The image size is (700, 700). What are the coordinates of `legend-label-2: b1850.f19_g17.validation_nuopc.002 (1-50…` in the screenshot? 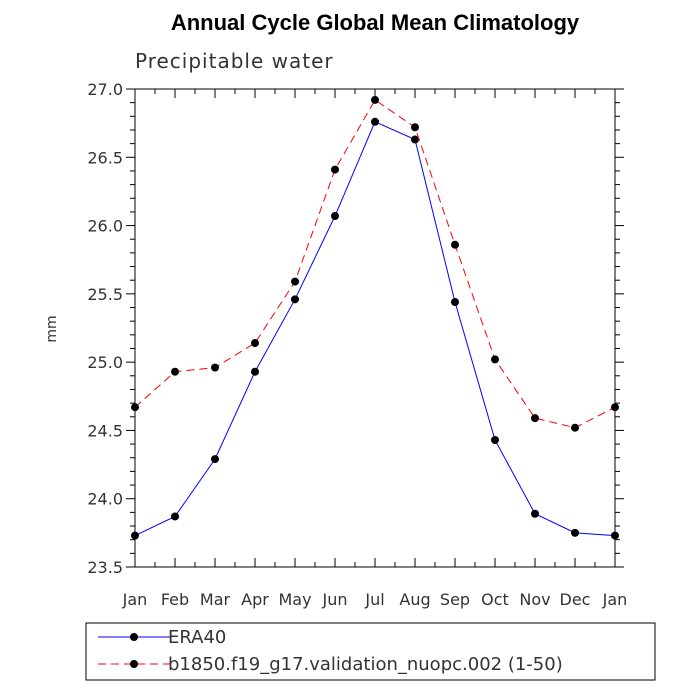 It's located at (365, 664).